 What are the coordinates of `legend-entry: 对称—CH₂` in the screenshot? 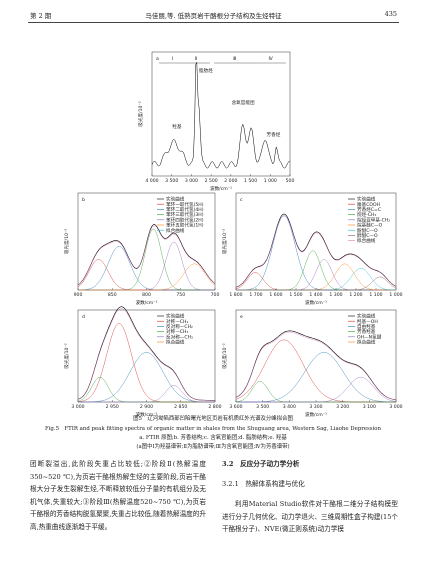 It's located at (177, 321).